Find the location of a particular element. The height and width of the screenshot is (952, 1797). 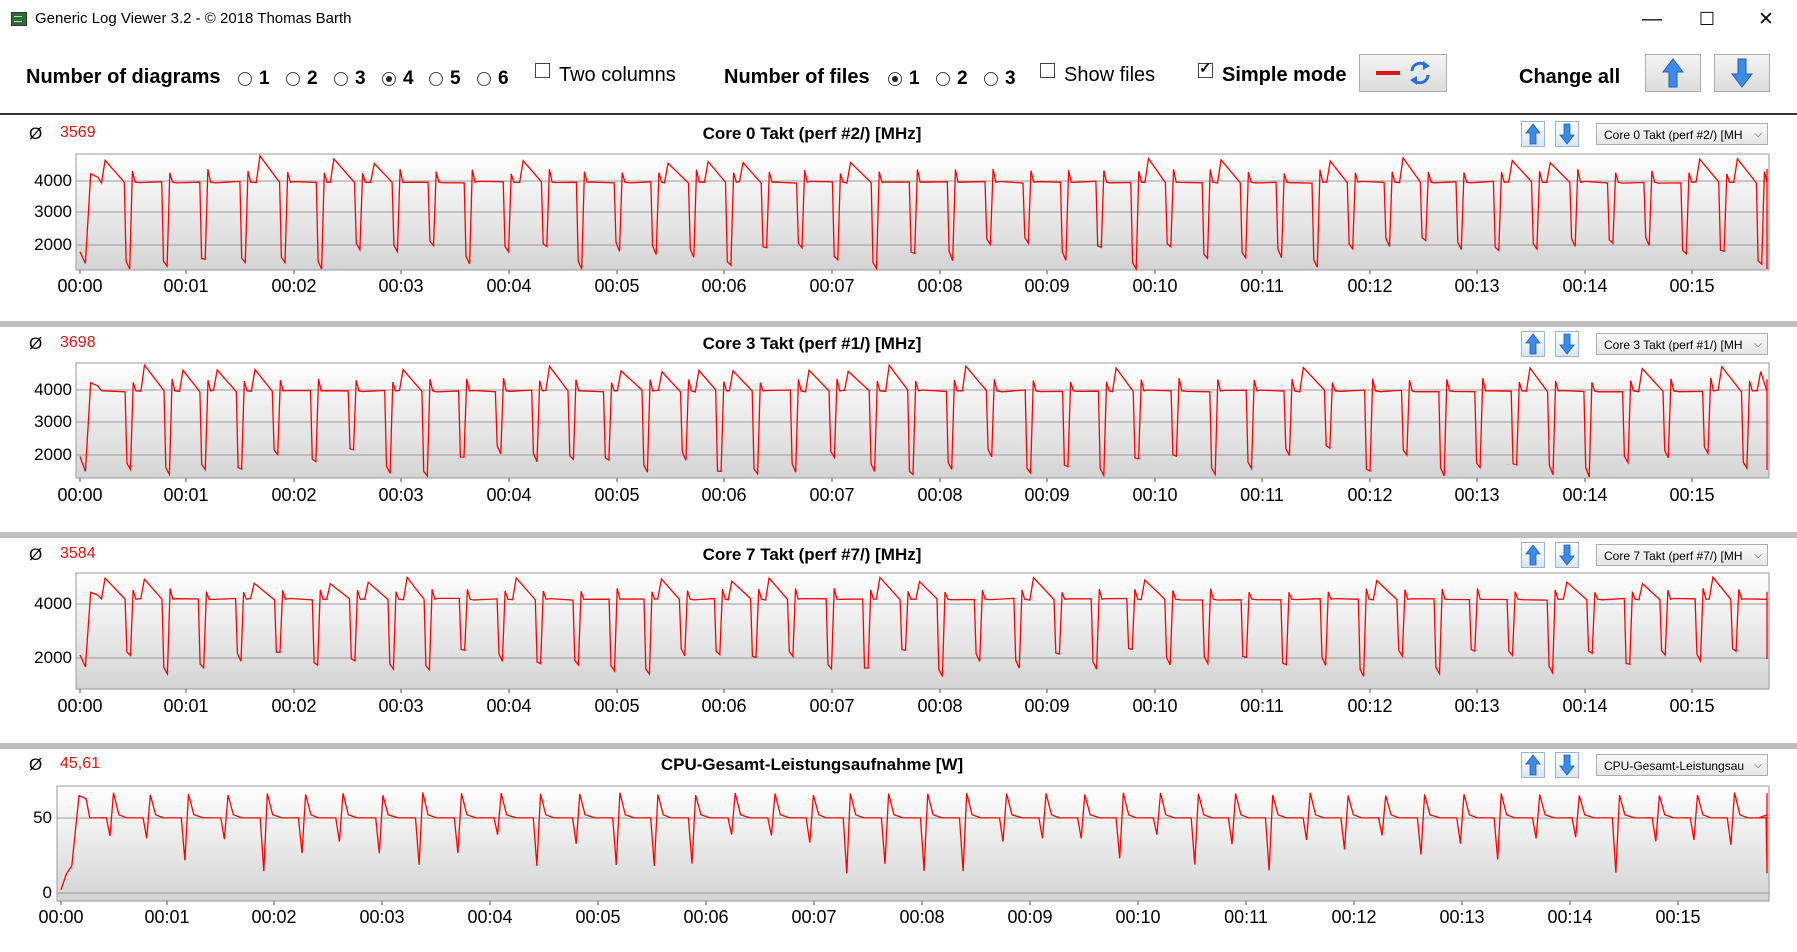

diagrams-radio-4: 4 is located at coordinates (398, 79).